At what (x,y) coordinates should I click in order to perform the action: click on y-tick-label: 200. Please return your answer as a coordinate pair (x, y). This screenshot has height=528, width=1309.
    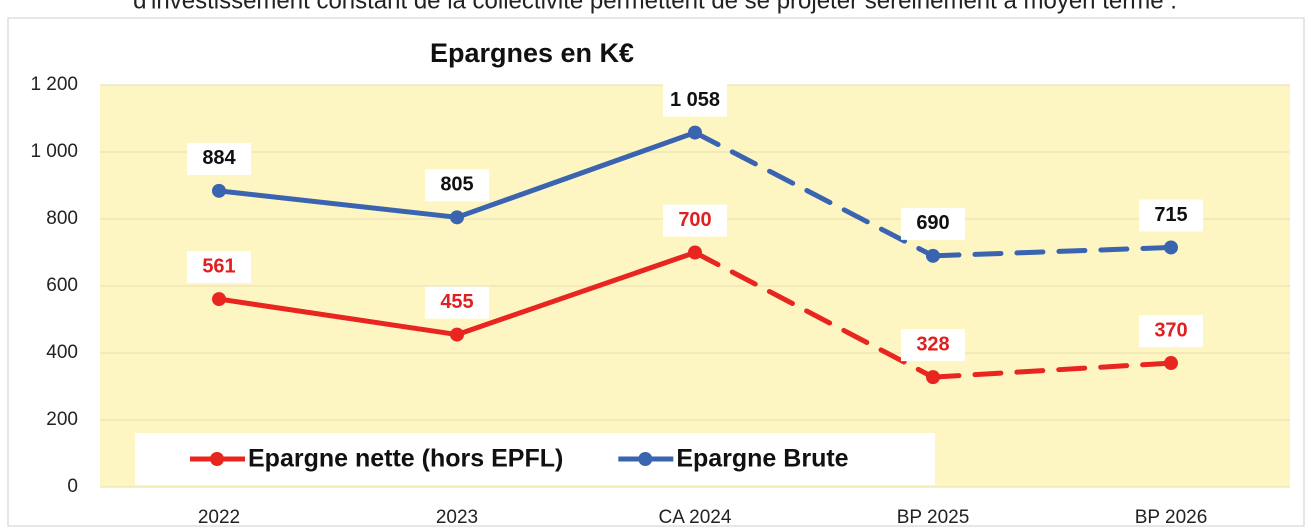
    Looking at the image, I should click on (62, 419).